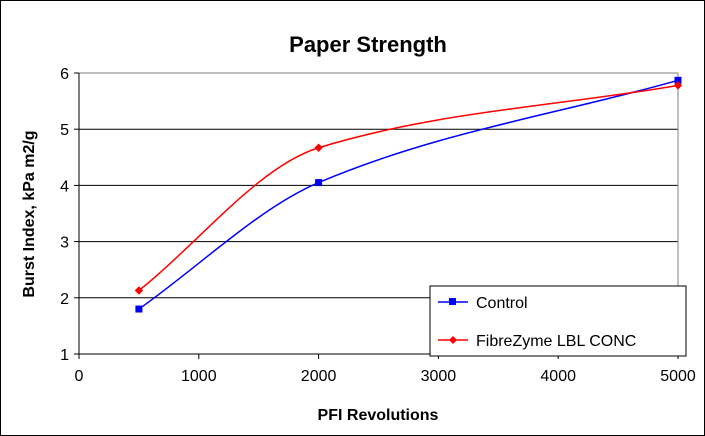  What do you see at coordinates (64, 130) in the screenshot?
I see `y-tick-label: 5` at bounding box center [64, 130].